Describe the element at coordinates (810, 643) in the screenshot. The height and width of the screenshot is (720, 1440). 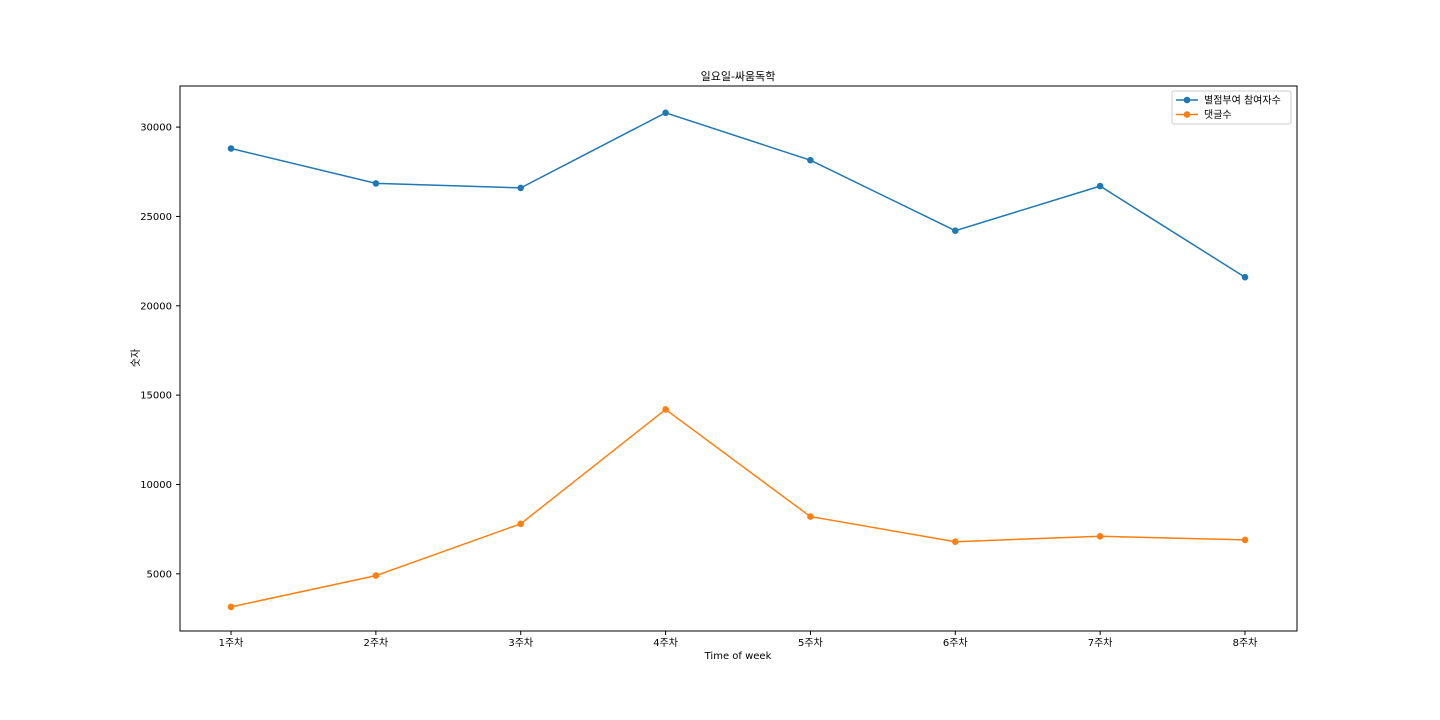
I see `x-tick-label: 5주차` at that location.